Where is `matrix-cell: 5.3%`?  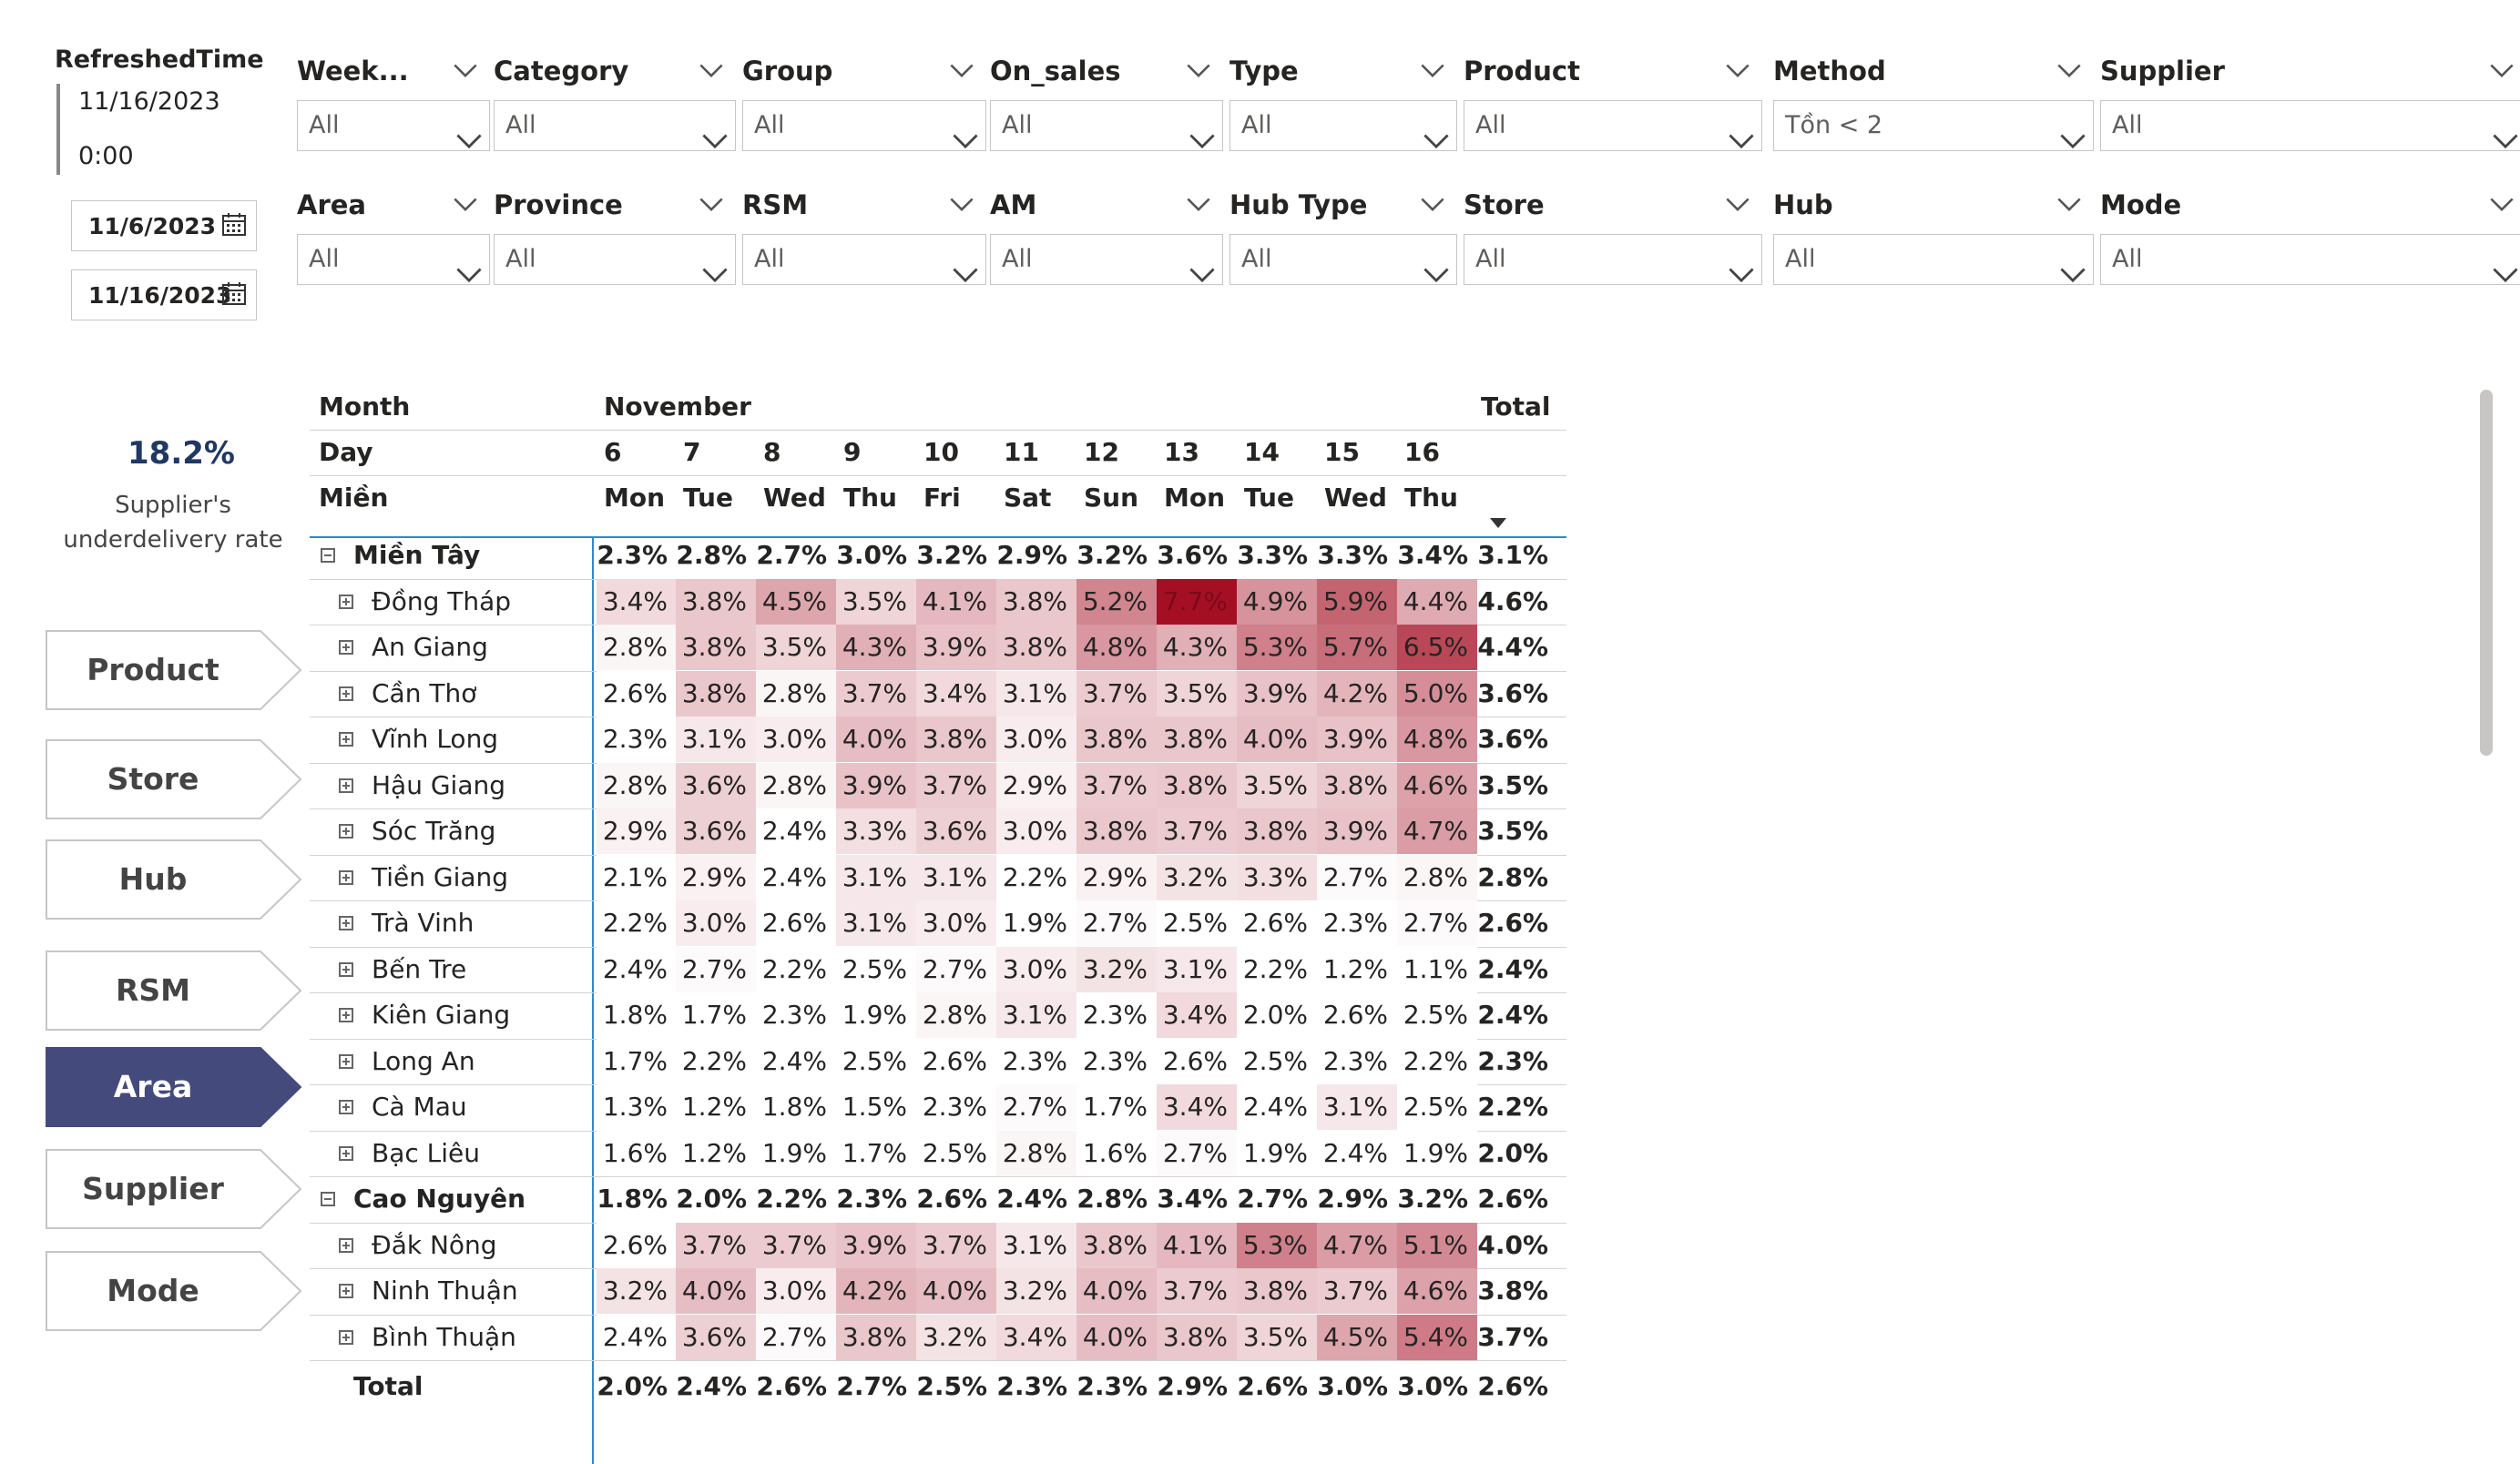 matrix-cell: 5.3% is located at coordinates (1277, 647).